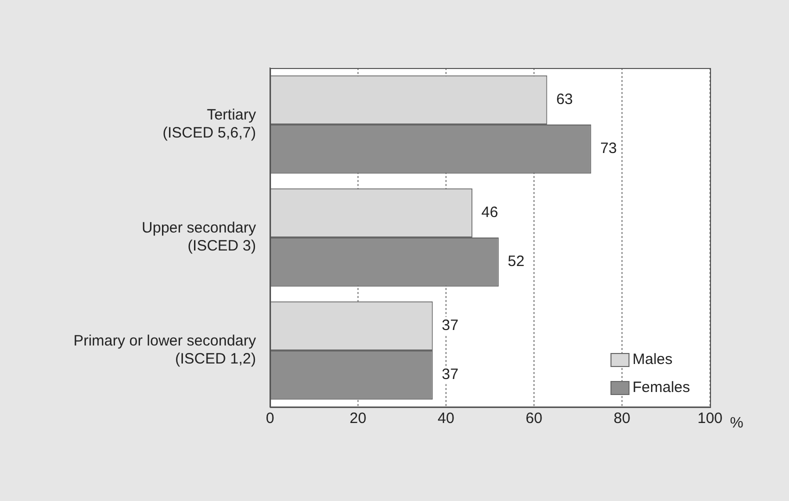 The height and width of the screenshot is (501, 789). I want to click on x-tick-label: 0, so click(270, 419).